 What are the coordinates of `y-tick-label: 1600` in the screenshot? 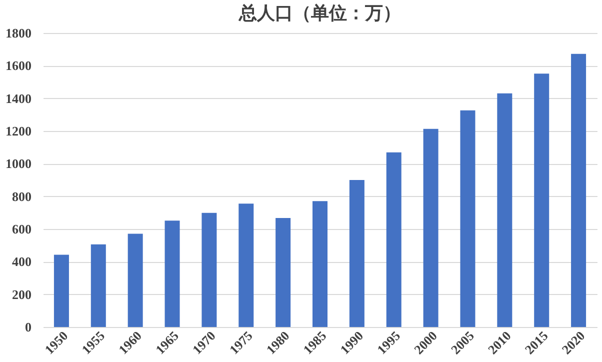 It's located at (19, 66).